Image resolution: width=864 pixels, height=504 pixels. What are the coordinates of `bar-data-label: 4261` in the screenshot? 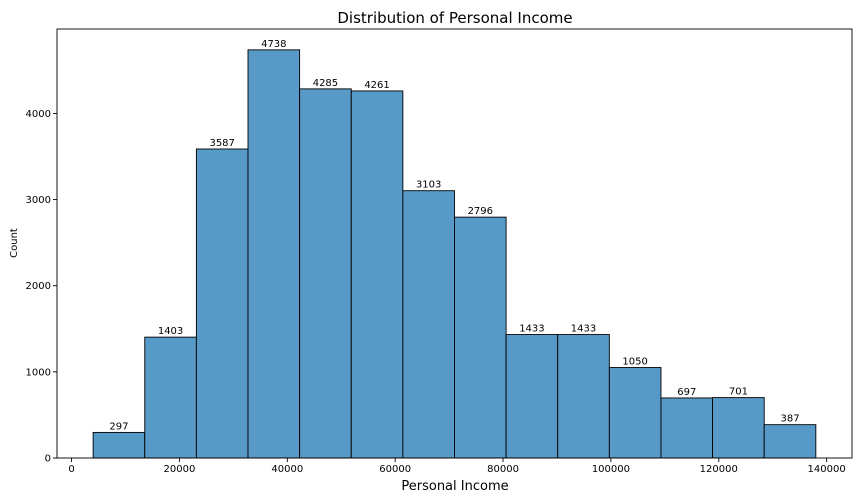 It's located at (376, 85).